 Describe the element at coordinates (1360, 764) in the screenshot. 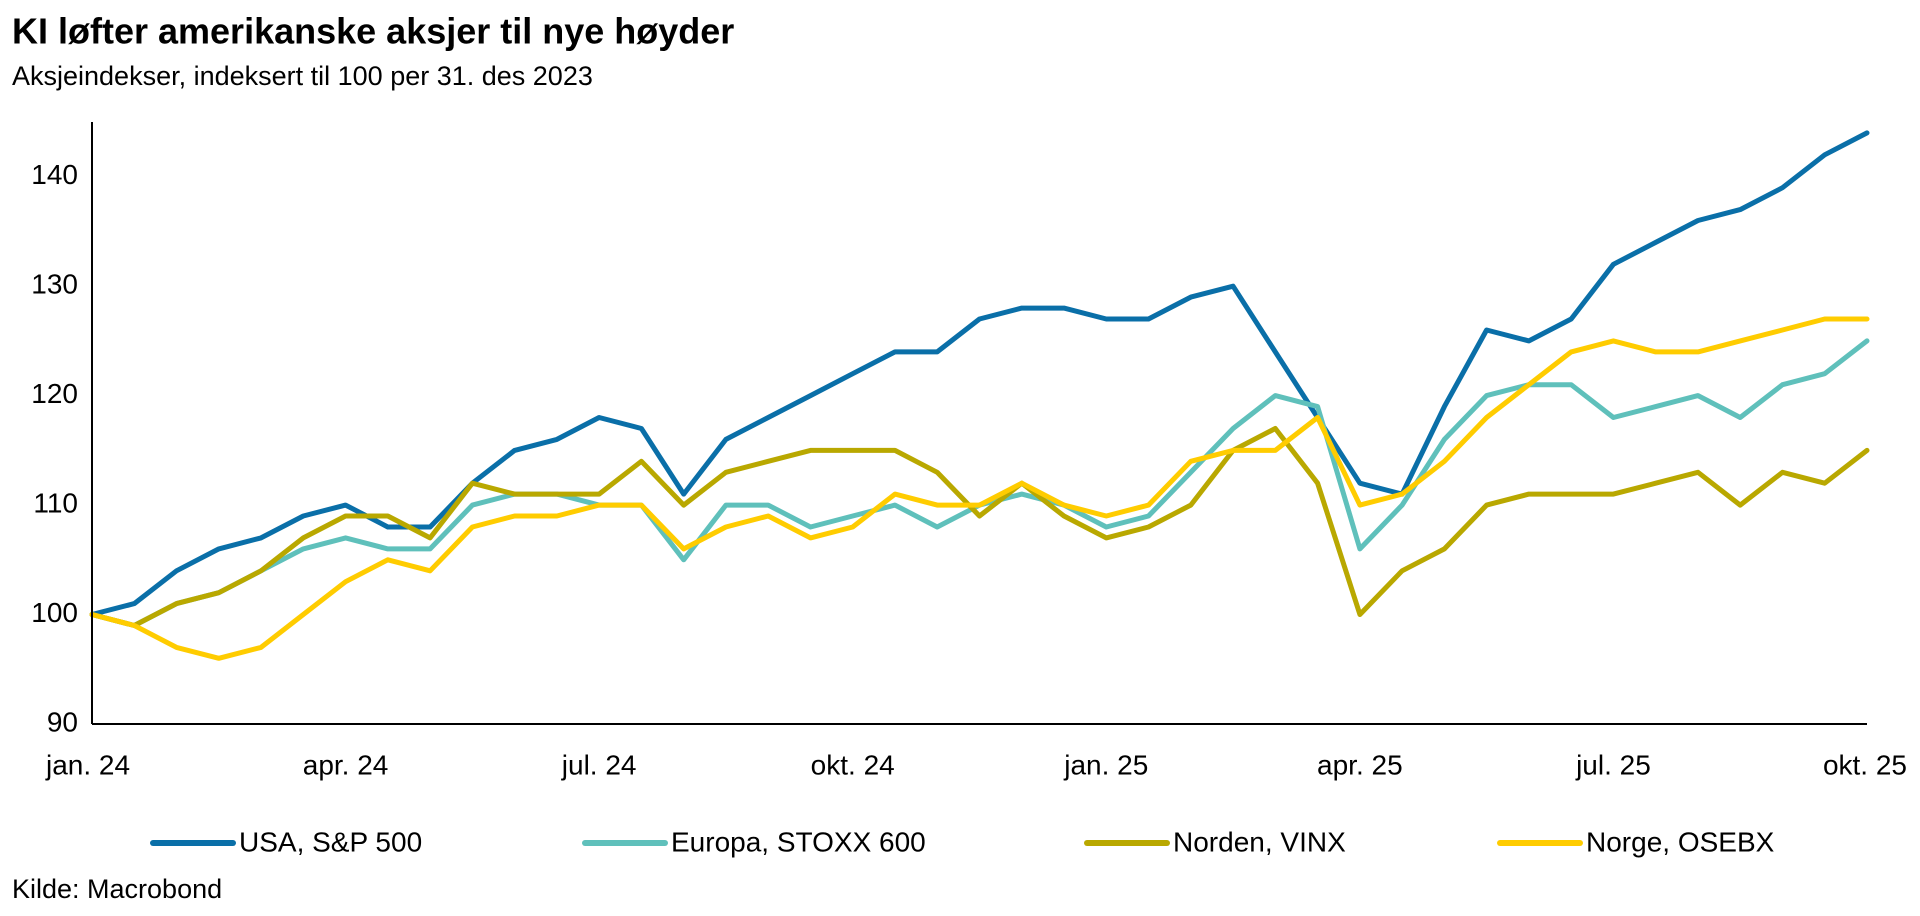

I see `x-tick-label: apr. 25` at that location.